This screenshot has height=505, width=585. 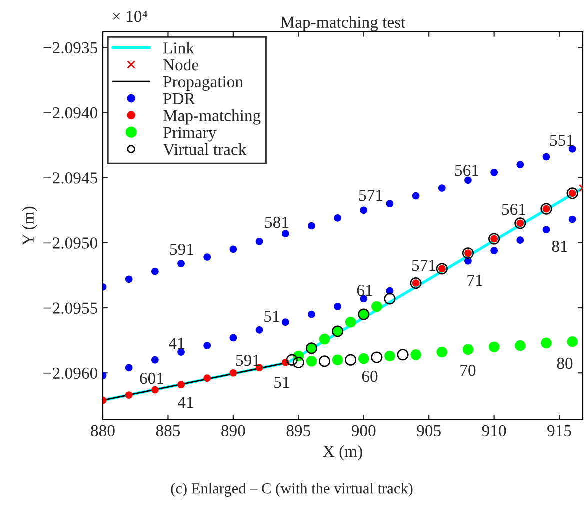 What do you see at coordinates (190, 134) in the screenshot?
I see `legend-label: Primary` at bounding box center [190, 134].